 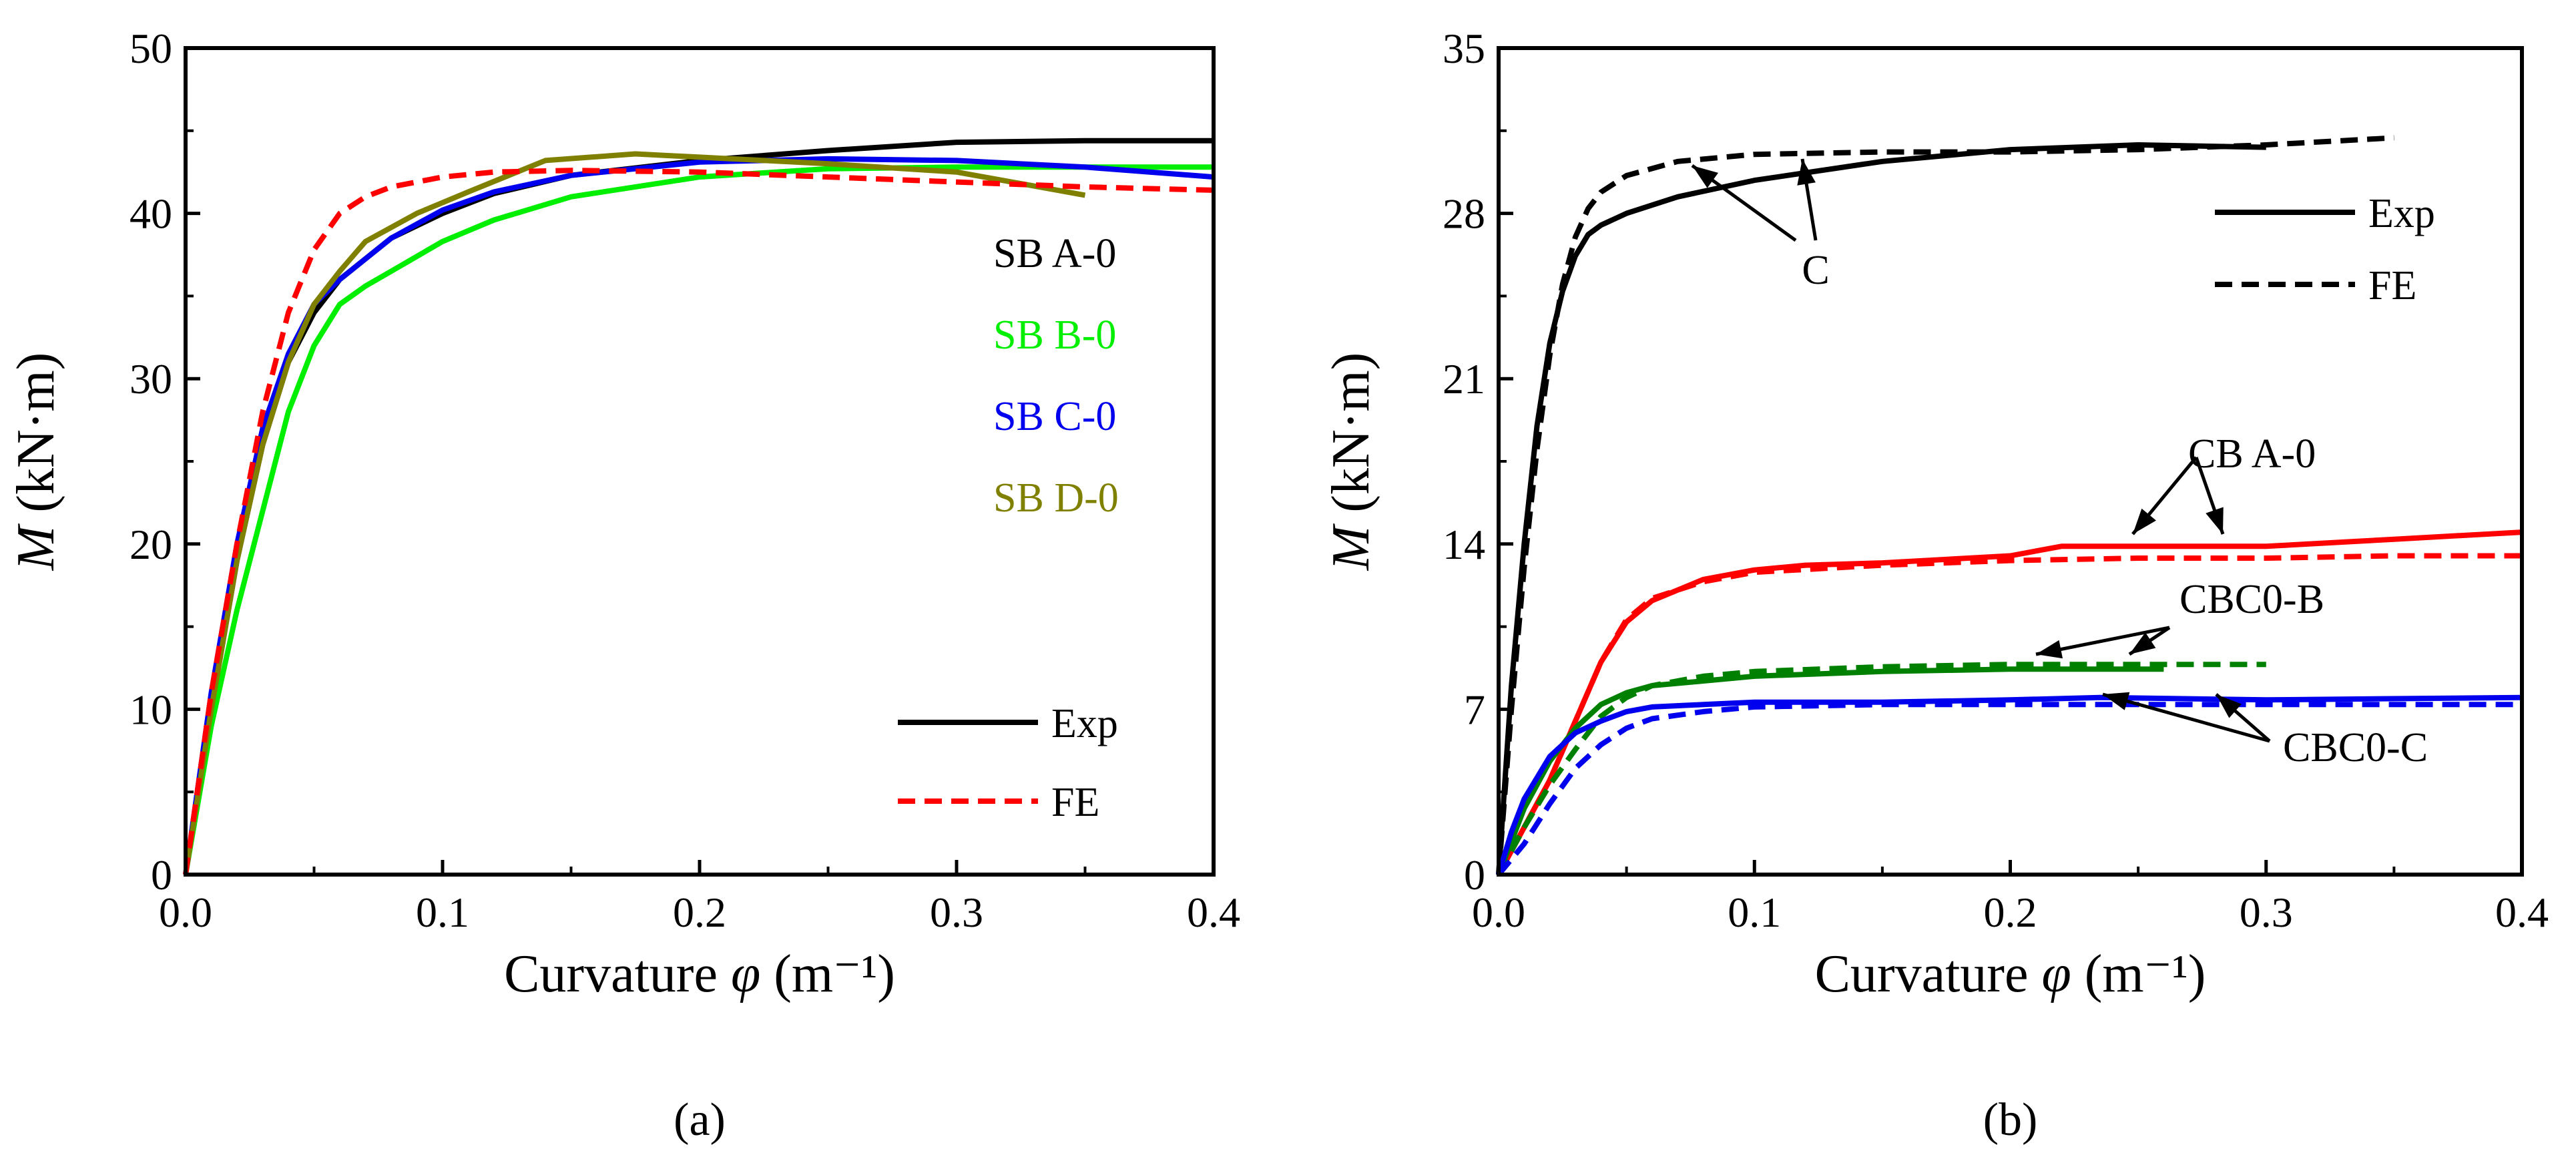 What do you see at coordinates (1464, 544) in the screenshot?
I see `y-tick-label: 14` at bounding box center [1464, 544].